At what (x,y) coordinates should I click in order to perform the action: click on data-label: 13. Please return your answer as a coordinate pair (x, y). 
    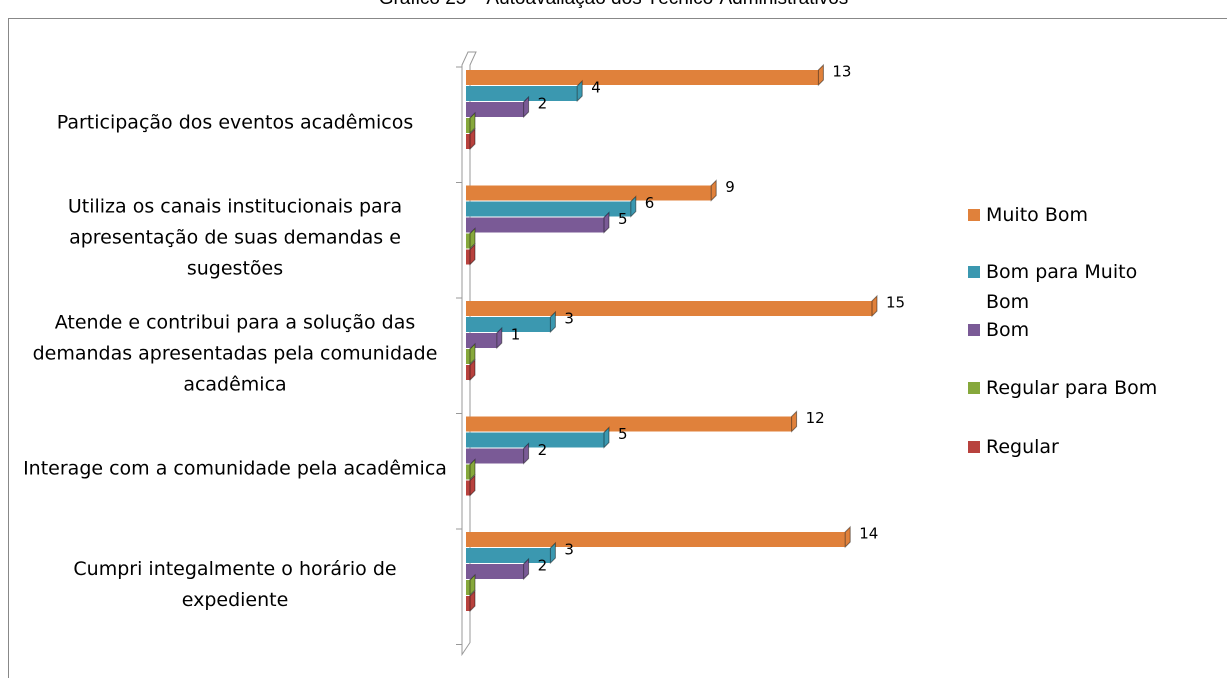
    Looking at the image, I should click on (841, 72).